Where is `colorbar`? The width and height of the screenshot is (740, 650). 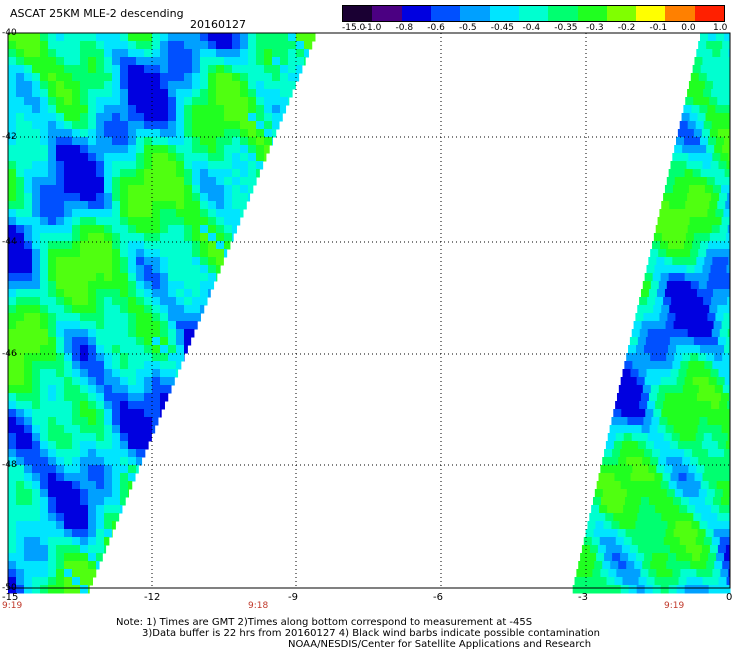
colorbar is located at coordinates (533, 13).